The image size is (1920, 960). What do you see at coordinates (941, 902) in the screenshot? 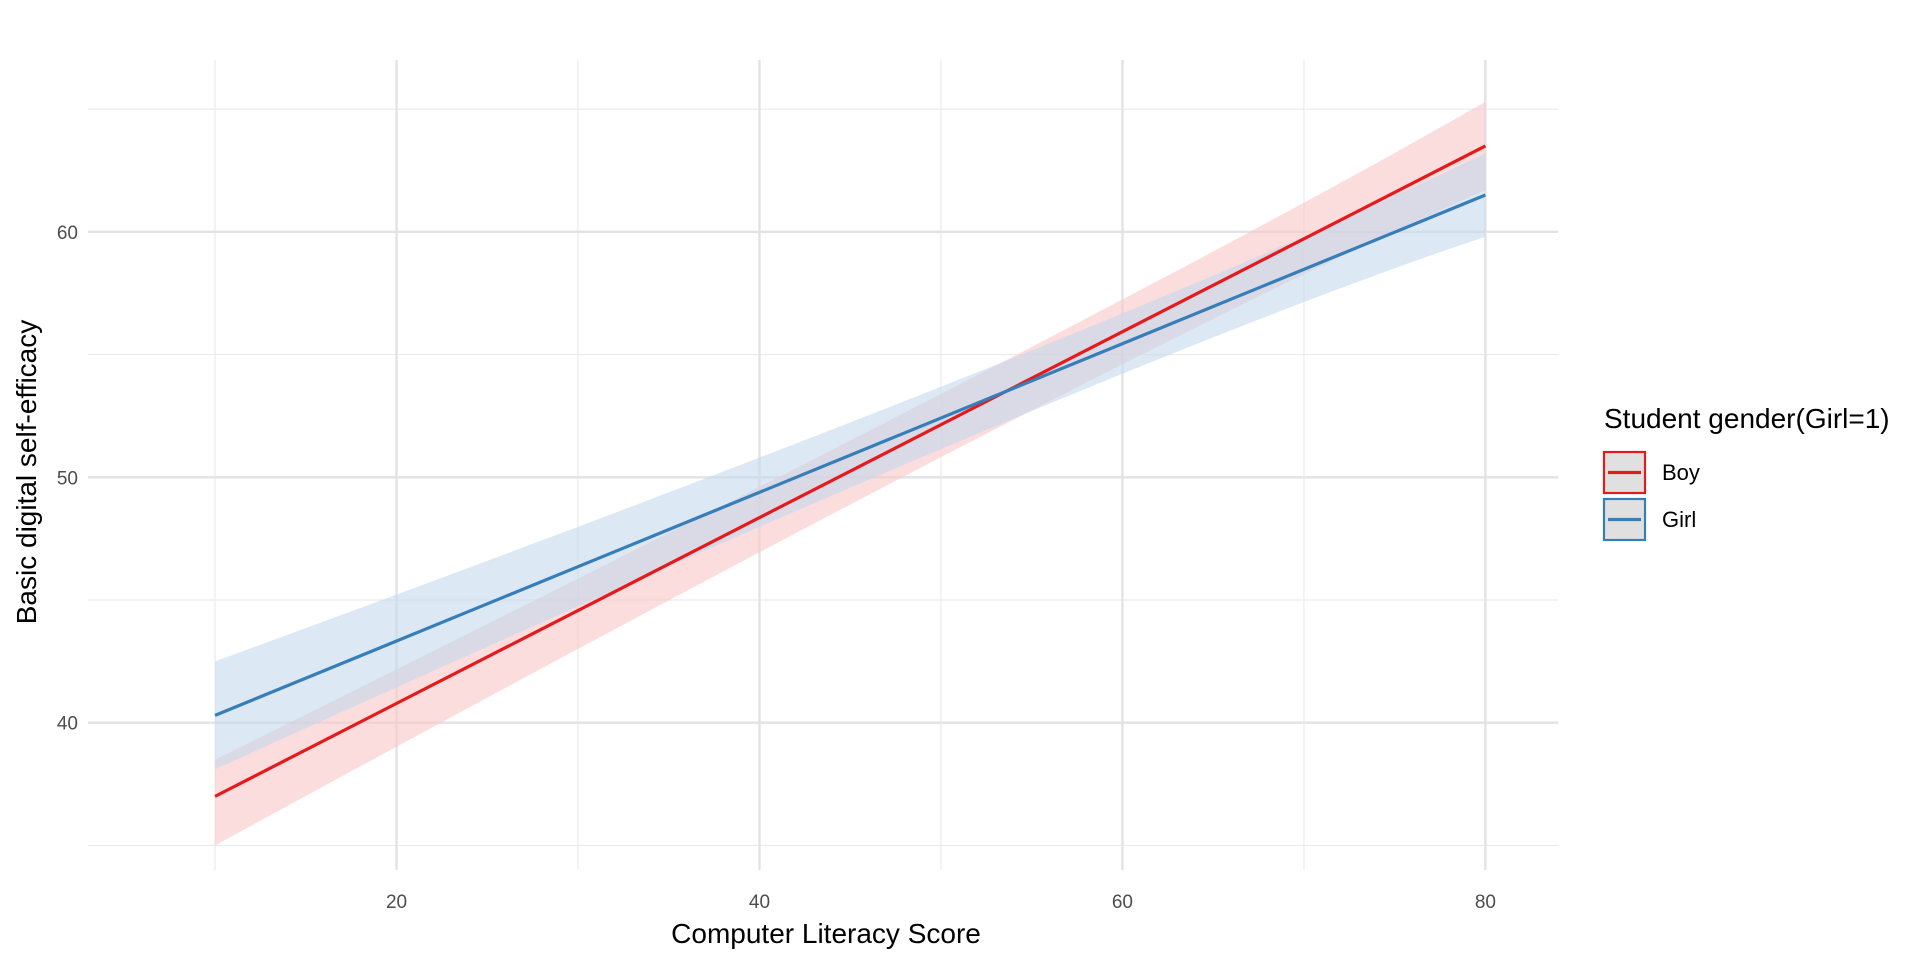
I see `x-axis-ticks: 20 40 60 80` at bounding box center [941, 902].